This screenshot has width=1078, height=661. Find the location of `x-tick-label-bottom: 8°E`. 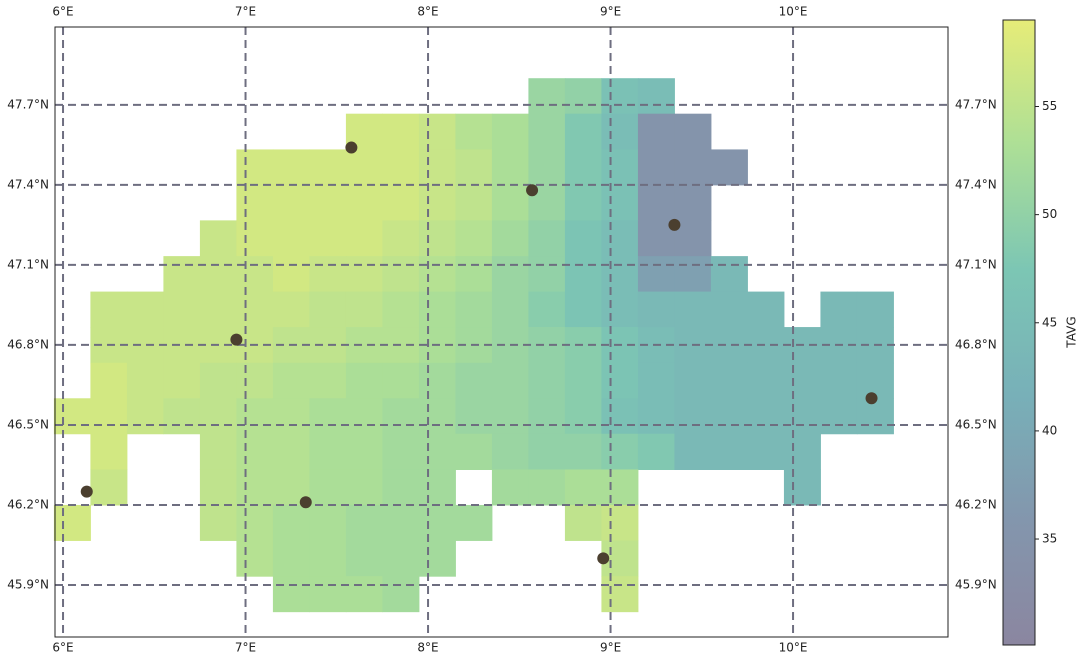

x-tick-label-bottom: 8°E is located at coordinates (427, 648).